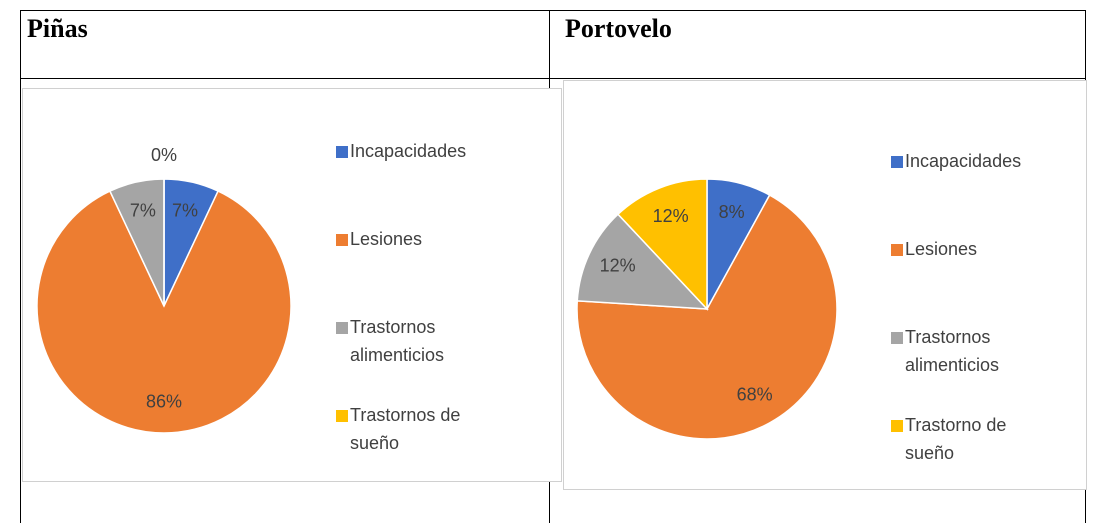  I want to click on legend-label: Trastornos de sueño, so click(405, 429).